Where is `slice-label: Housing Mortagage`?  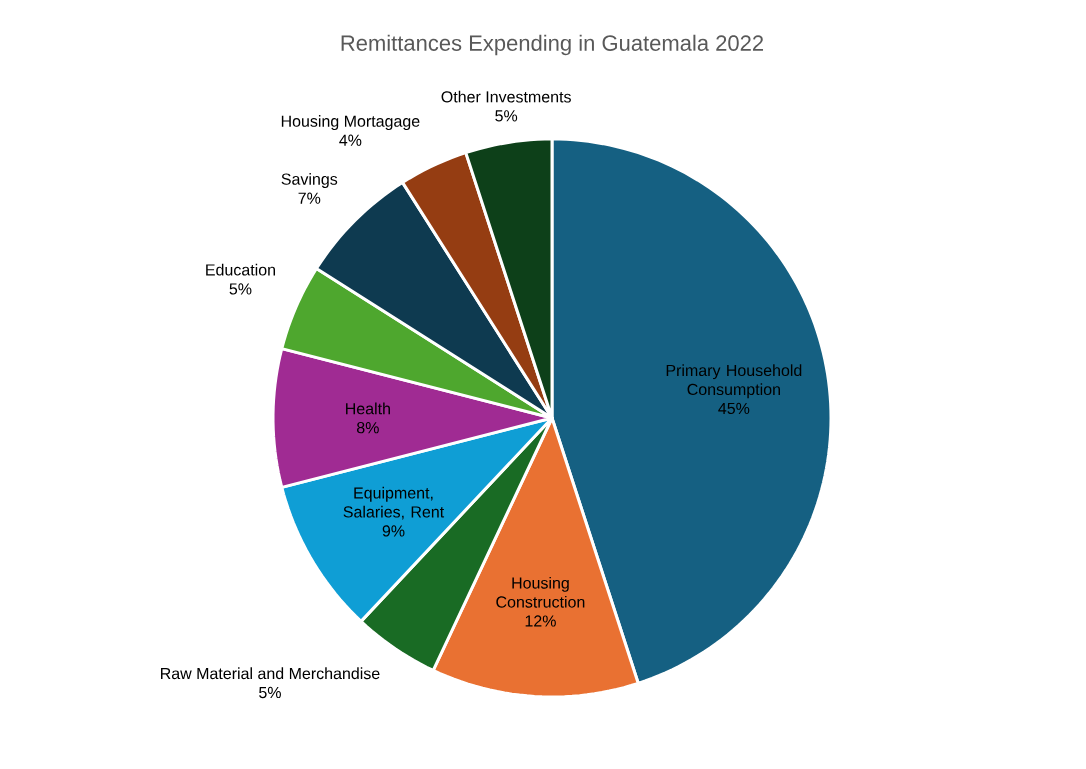 slice-label: Housing Mortagage is located at coordinates (350, 123).